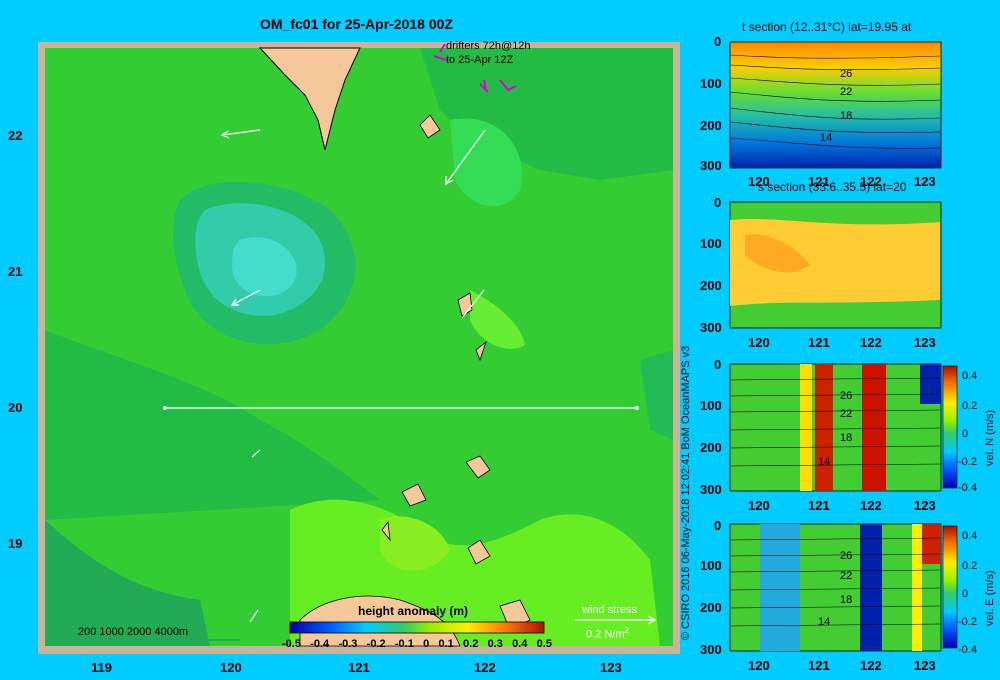 Image resolution: width=1000 pixels, height=680 pixels. Describe the element at coordinates (264, 267) in the screenshot. I see `eddy-core` at that location.